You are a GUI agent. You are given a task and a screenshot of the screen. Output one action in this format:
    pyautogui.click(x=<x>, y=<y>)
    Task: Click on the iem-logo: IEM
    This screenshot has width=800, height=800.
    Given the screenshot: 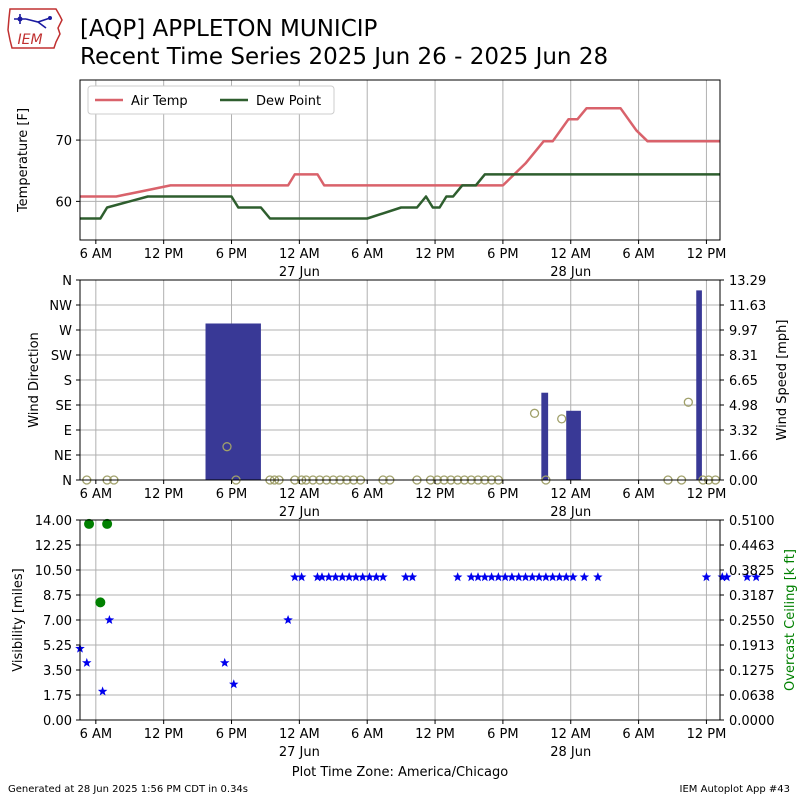 What is the action you would take?
    pyautogui.click(x=35, y=28)
    